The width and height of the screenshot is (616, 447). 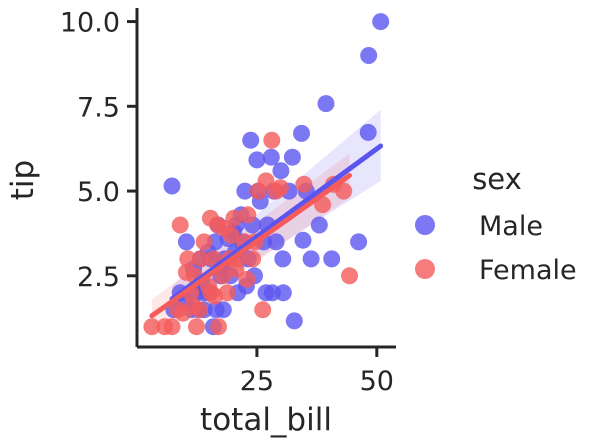 What do you see at coordinates (377, 381) in the screenshot?
I see `x-tick-label: 50` at bounding box center [377, 381].